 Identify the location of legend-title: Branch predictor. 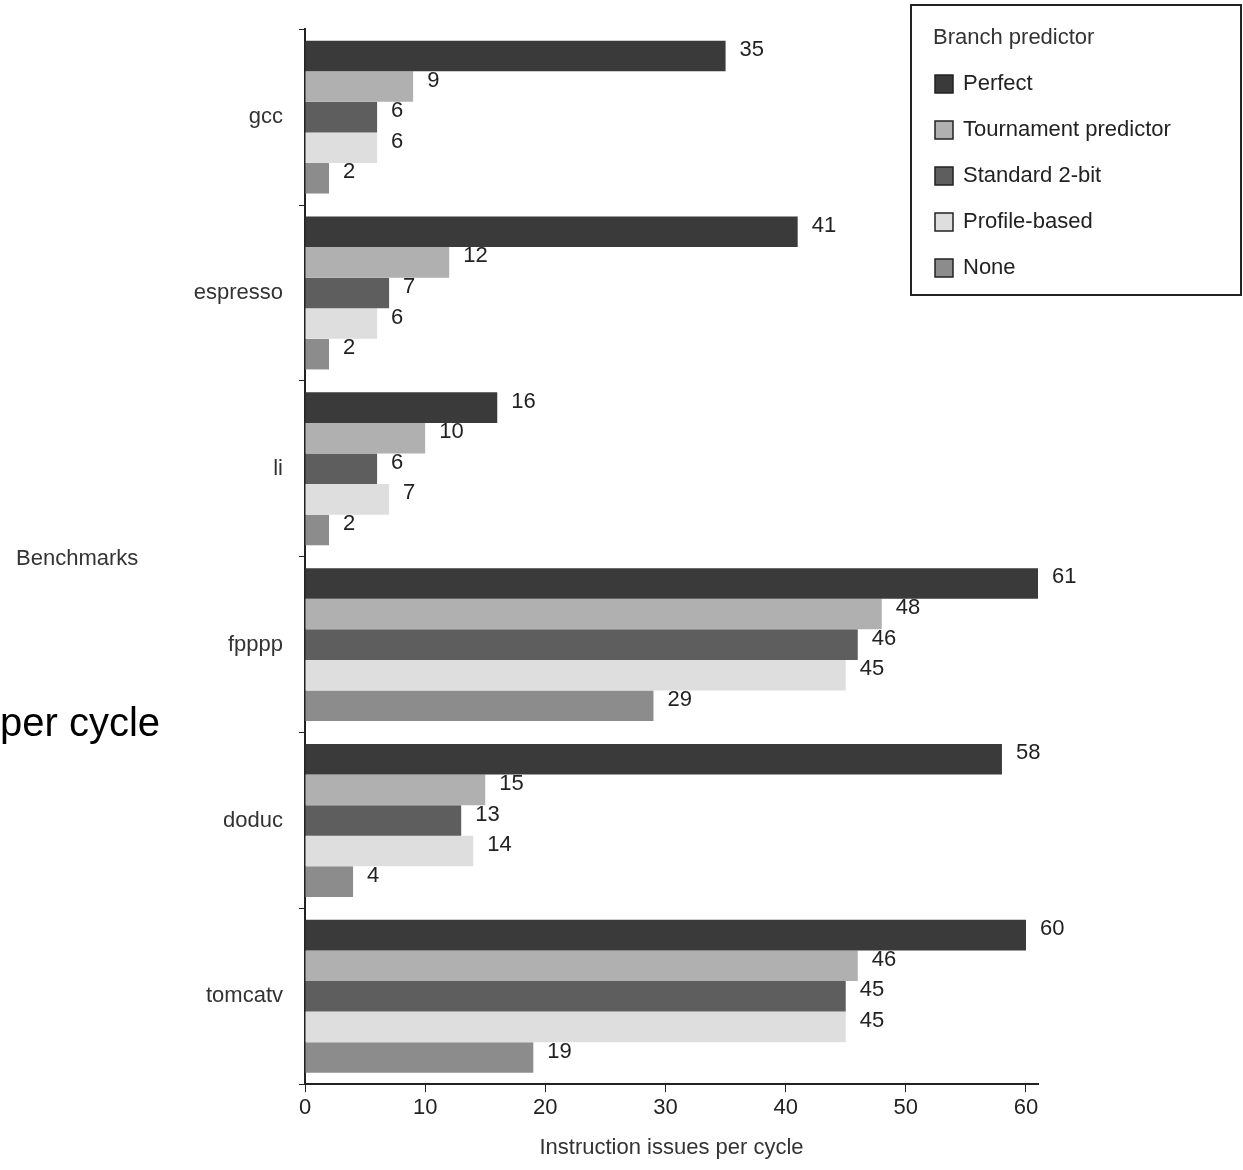
(1014, 37).